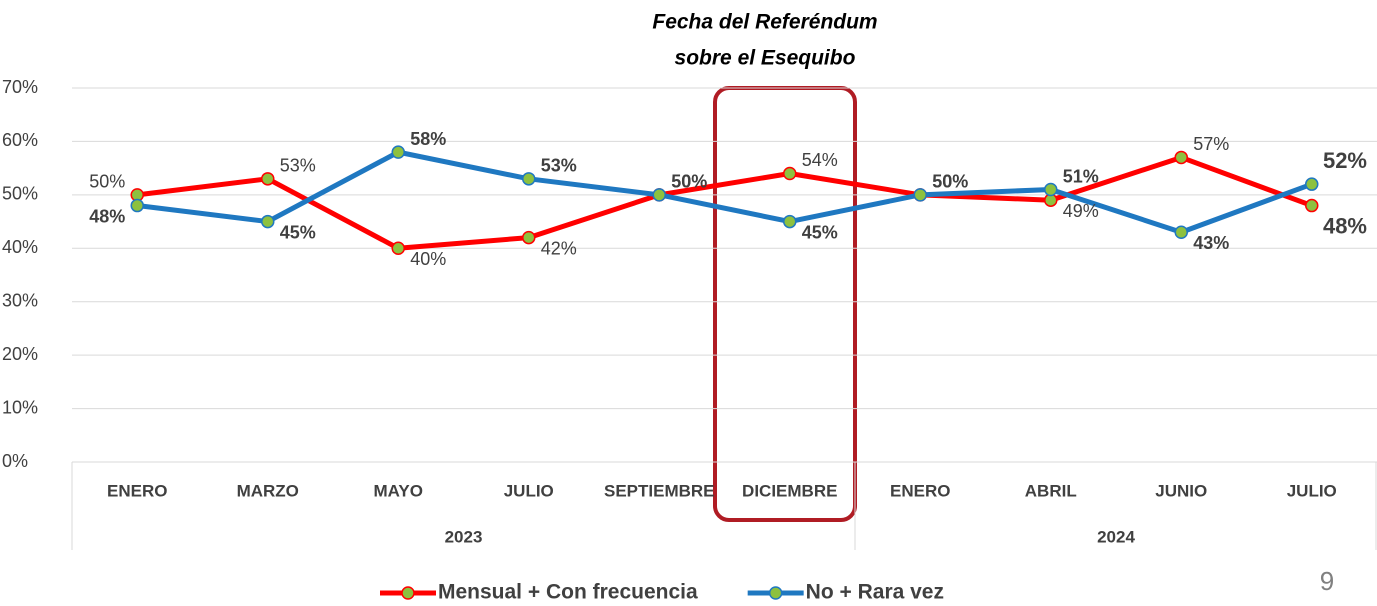 Image resolution: width=1377 pixels, height=606 pixels. Describe the element at coordinates (659, 490) in the screenshot. I see `x-tick-label: SEPTIEMBRE` at that location.